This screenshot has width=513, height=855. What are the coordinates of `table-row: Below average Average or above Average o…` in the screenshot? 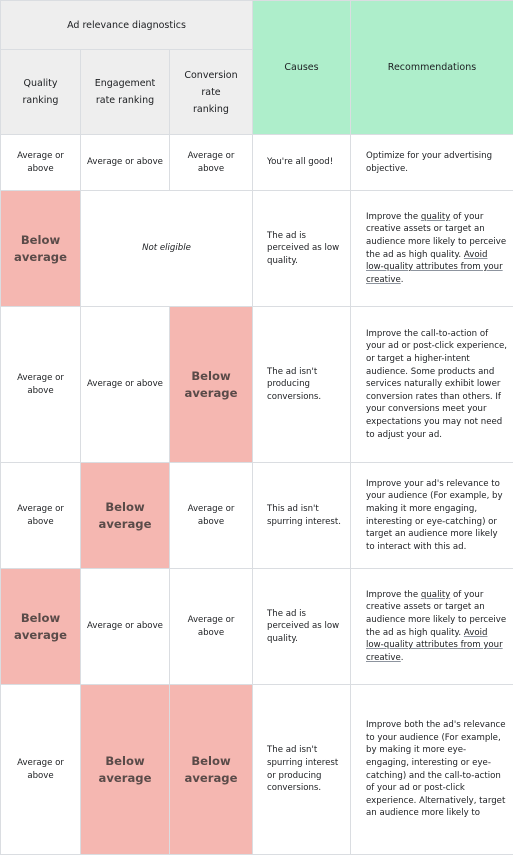 It's located at (257, 627).